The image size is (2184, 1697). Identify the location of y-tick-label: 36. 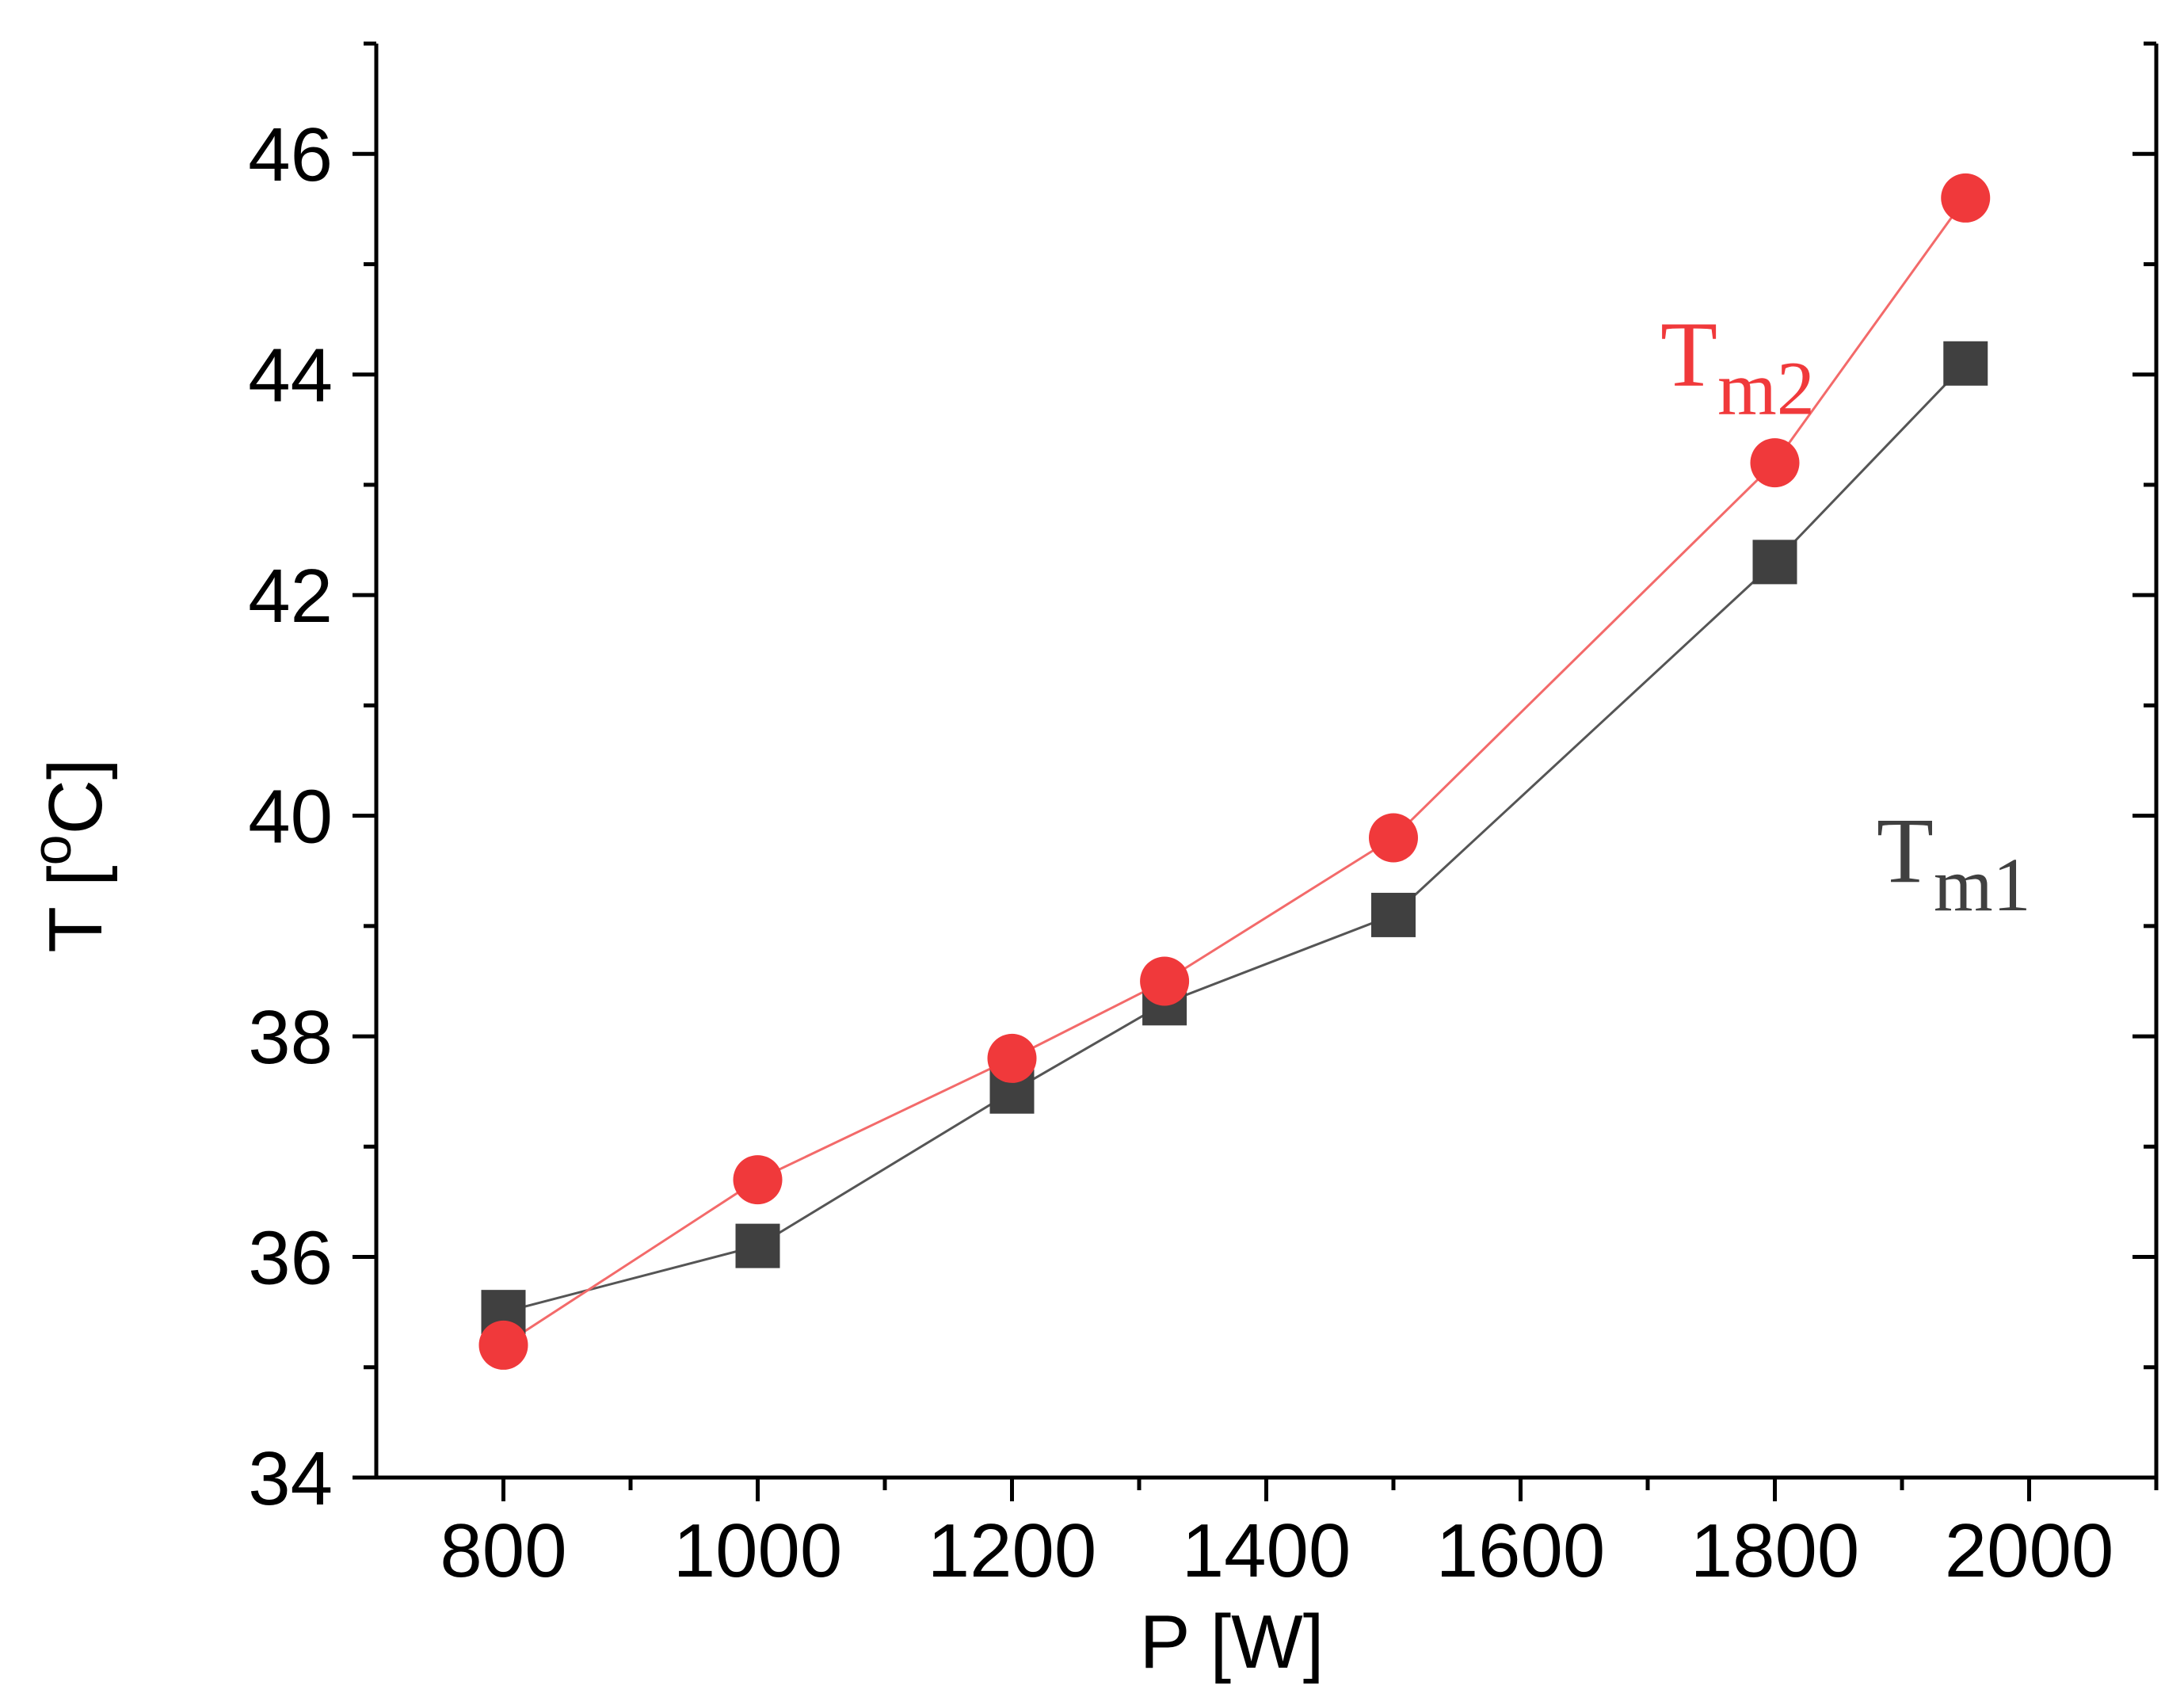
(290, 1258).